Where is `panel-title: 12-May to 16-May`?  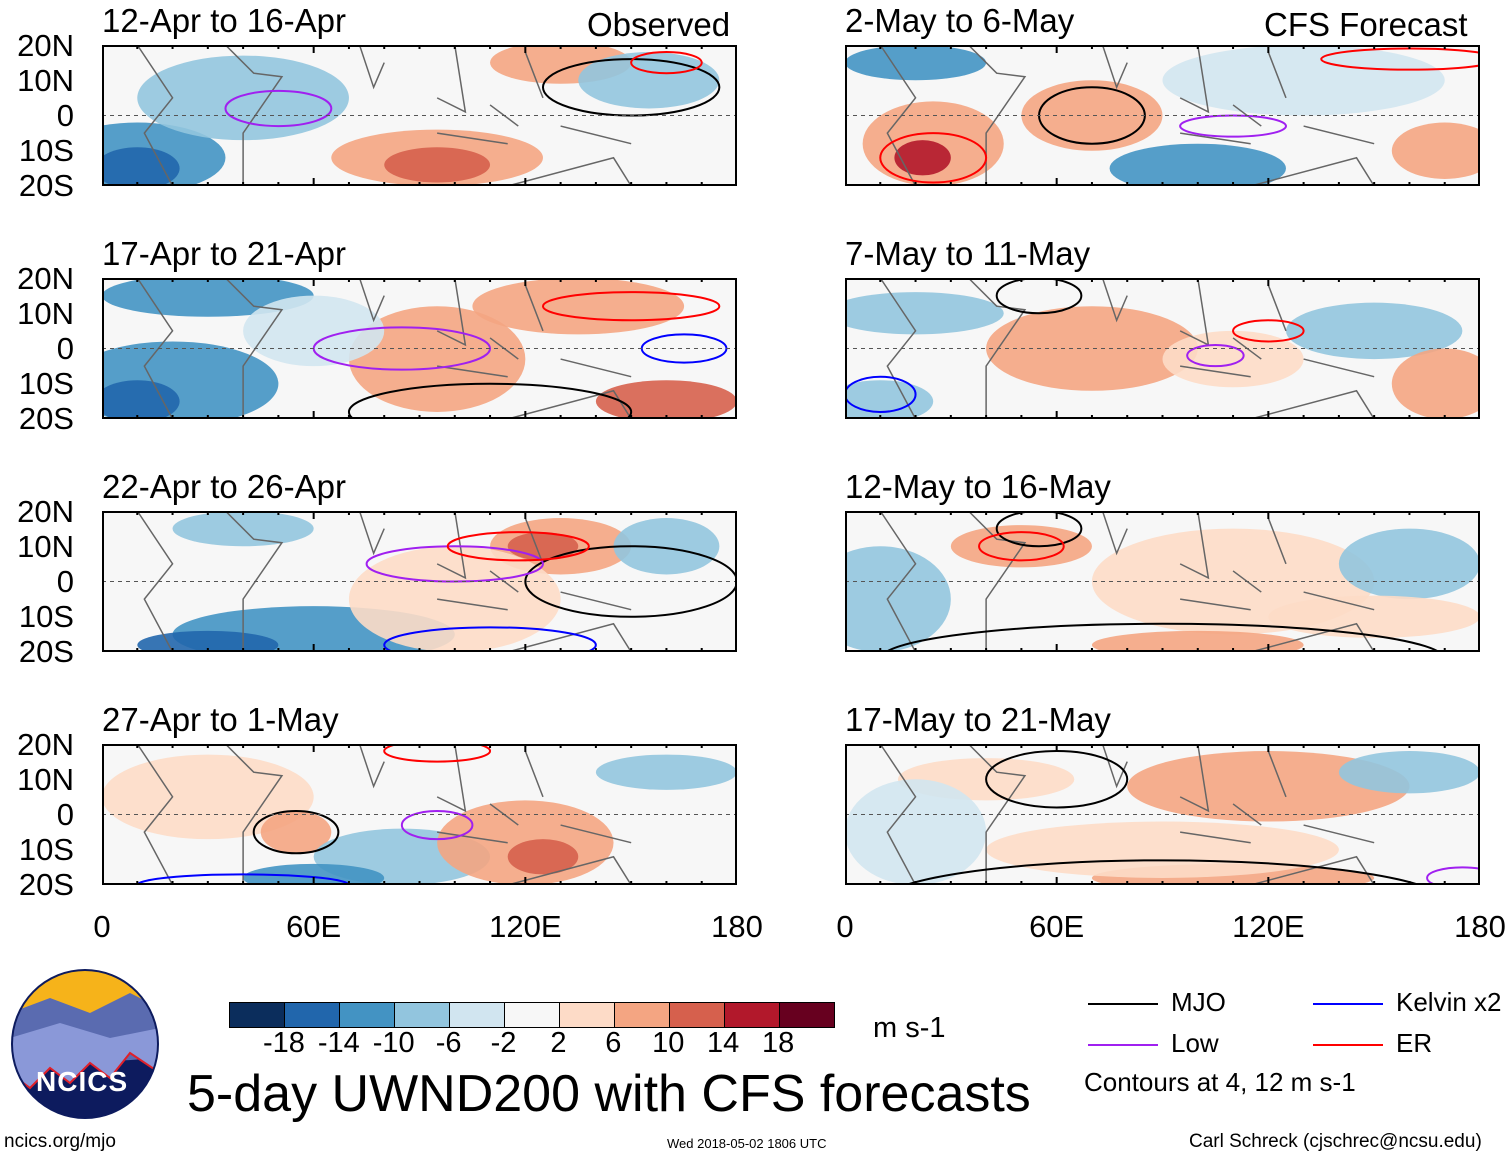 panel-title: 12-May to 16-May is located at coordinates (978, 486).